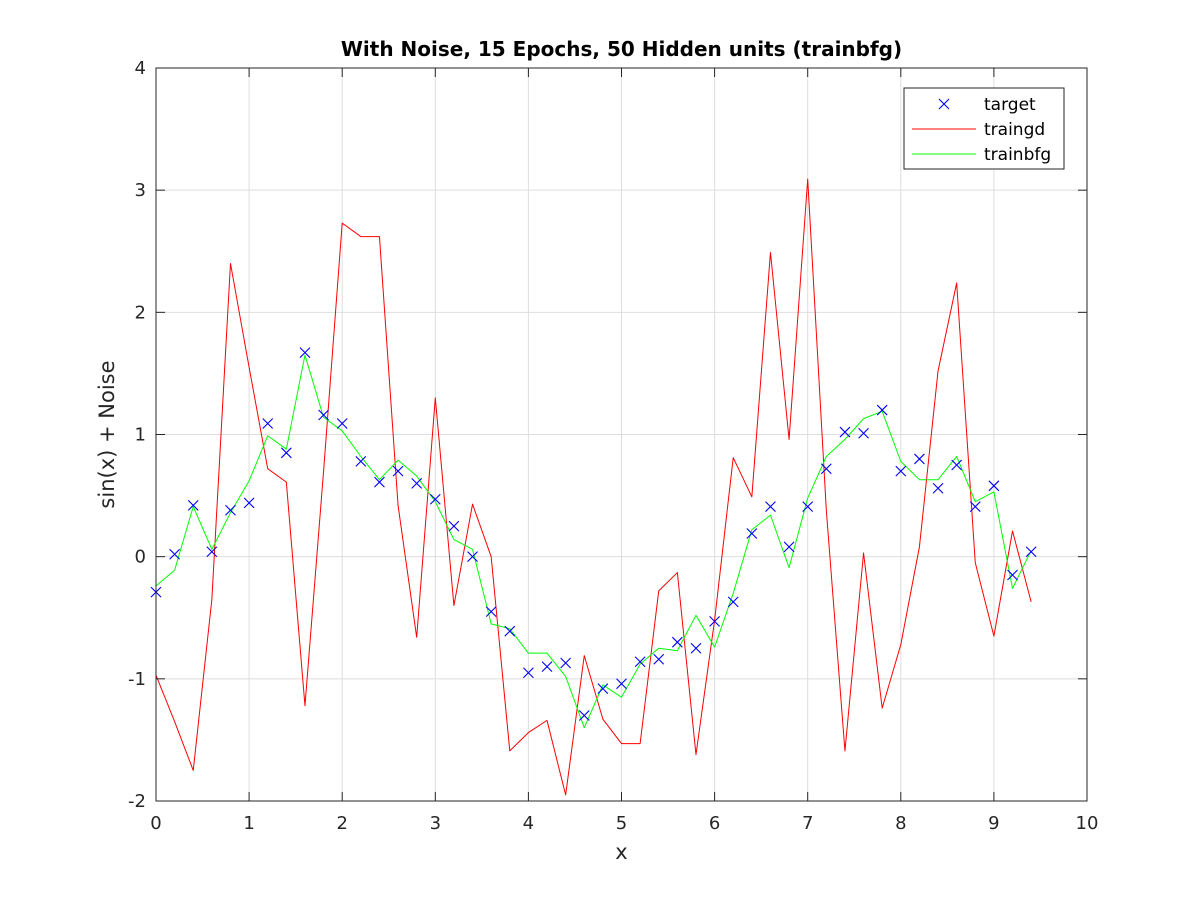 Image resolution: width=1200 pixels, height=900 pixels. Describe the element at coordinates (528, 823) in the screenshot. I see `x-tick-label: 4` at that location.